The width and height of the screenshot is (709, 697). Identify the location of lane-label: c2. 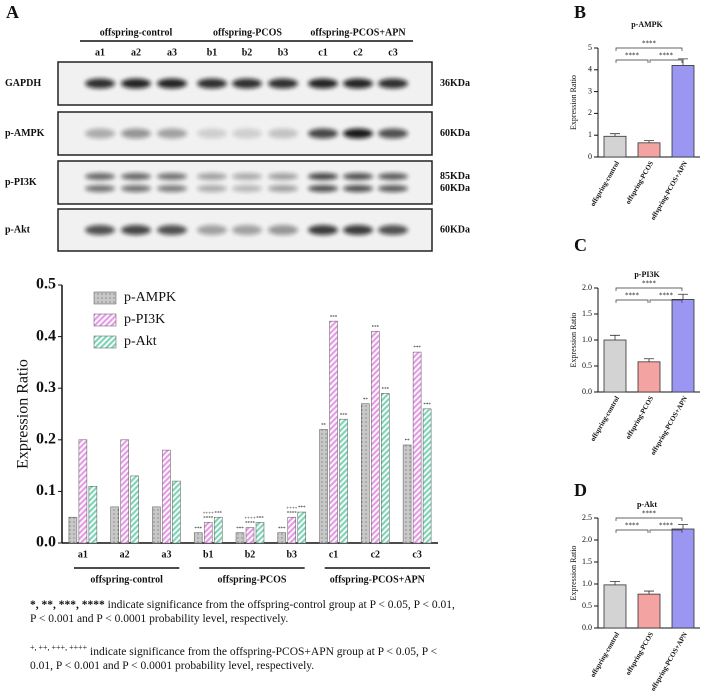
(357, 52).